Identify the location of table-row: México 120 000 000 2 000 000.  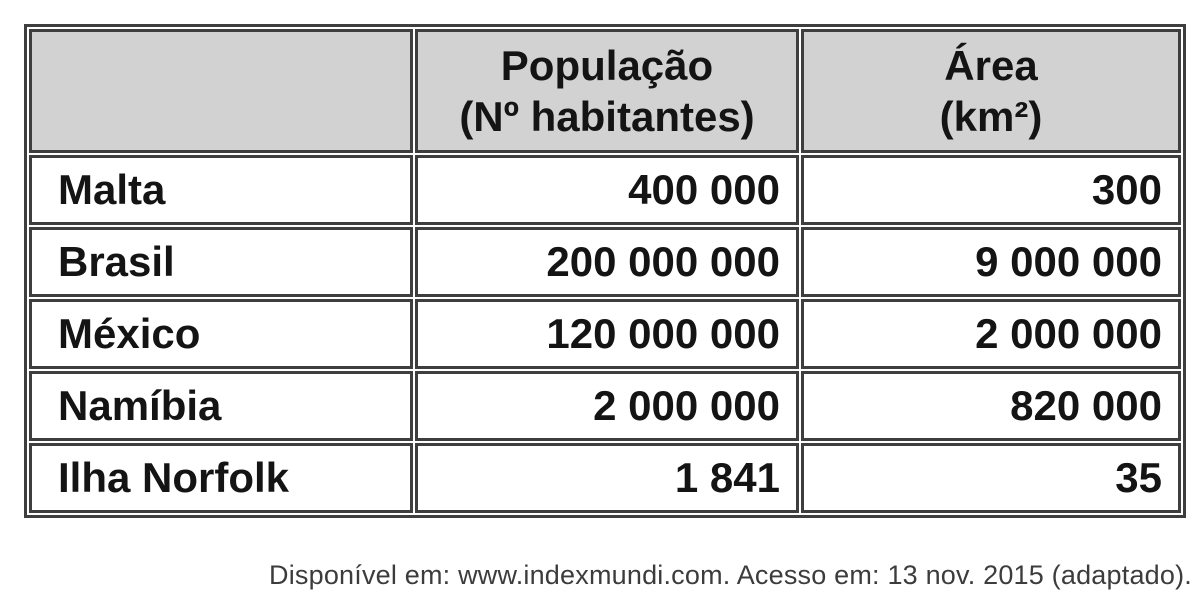
(605, 334).